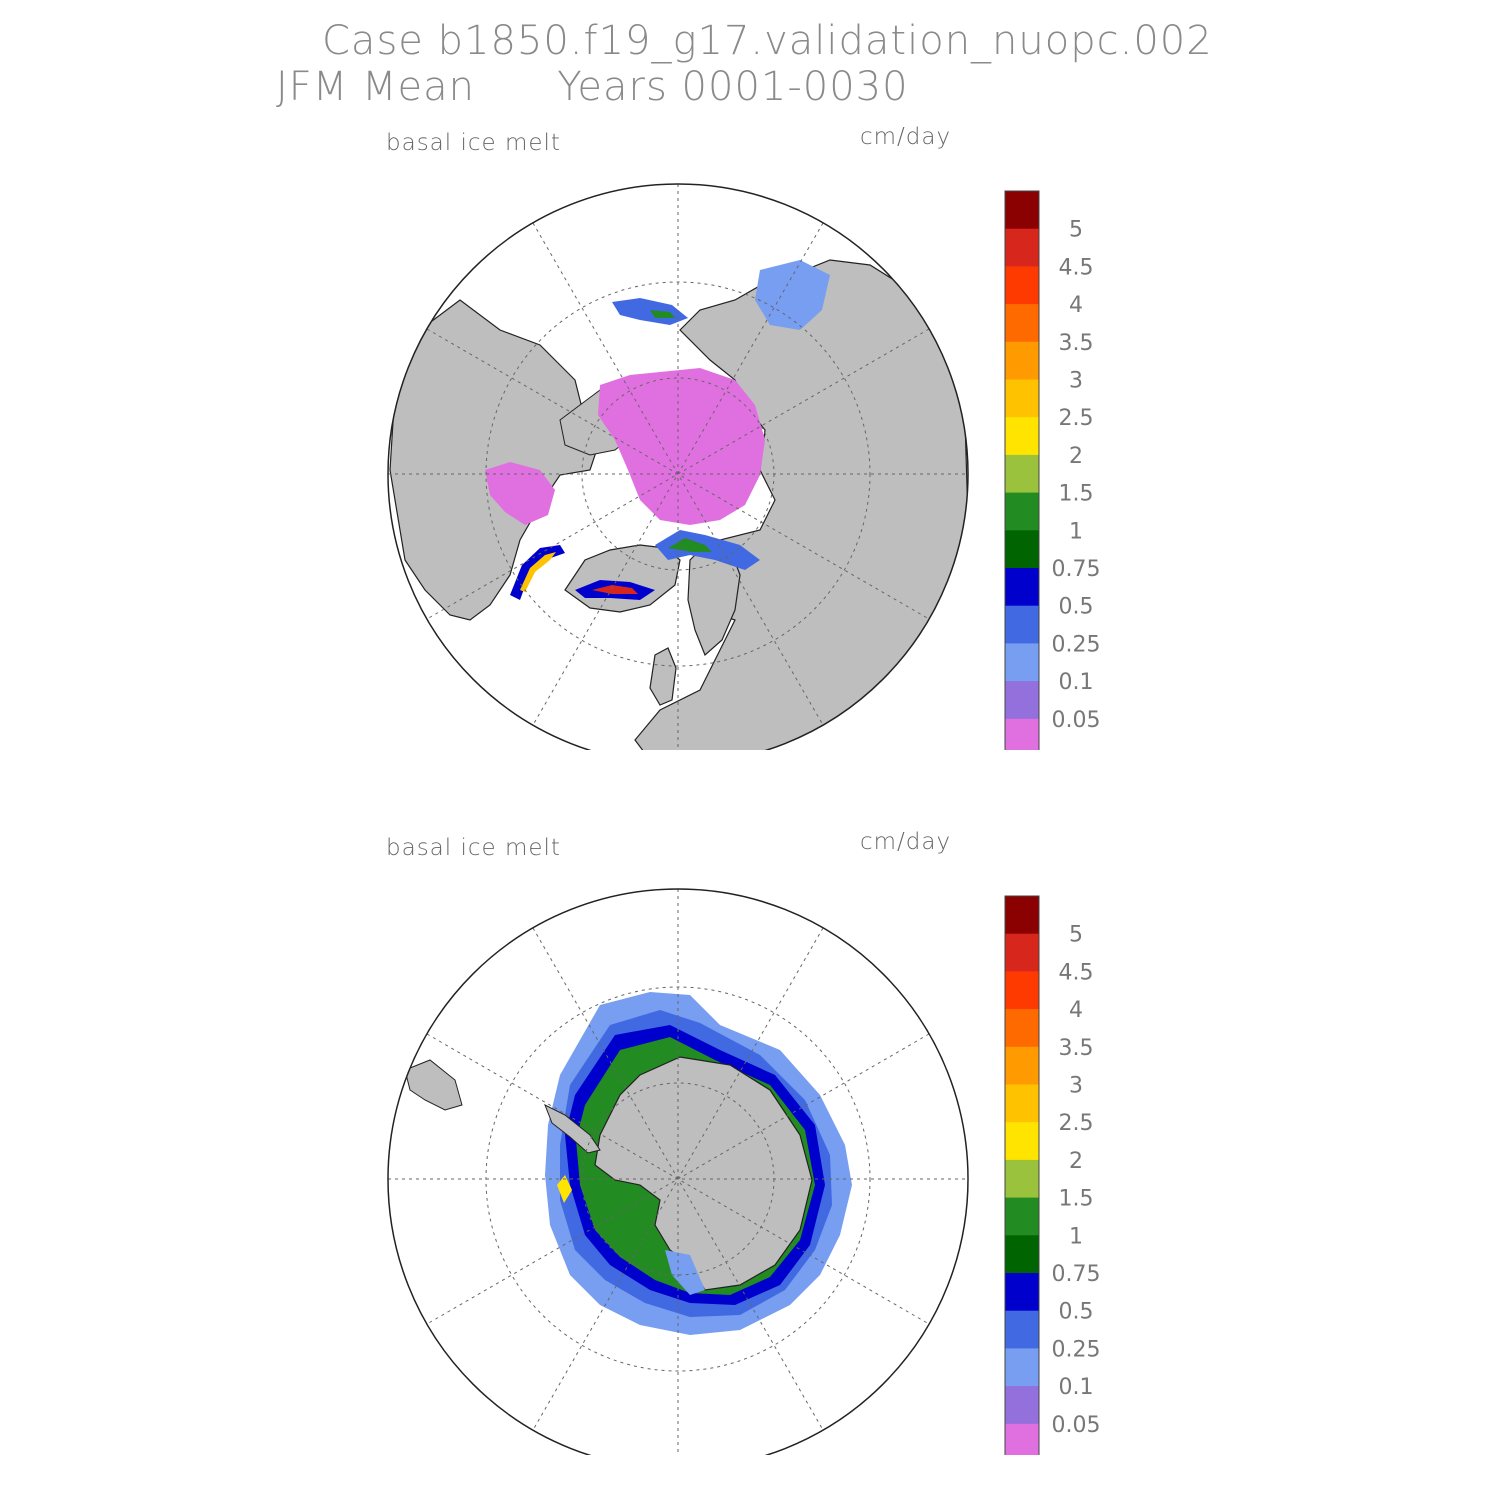 Image resolution: width=1500 pixels, height=1500 pixels. Describe the element at coordinates (767, 41) in the screenshot. I see `figure-title-case: Case b1850.f19_g17.validation_nuopc.002` at that location.